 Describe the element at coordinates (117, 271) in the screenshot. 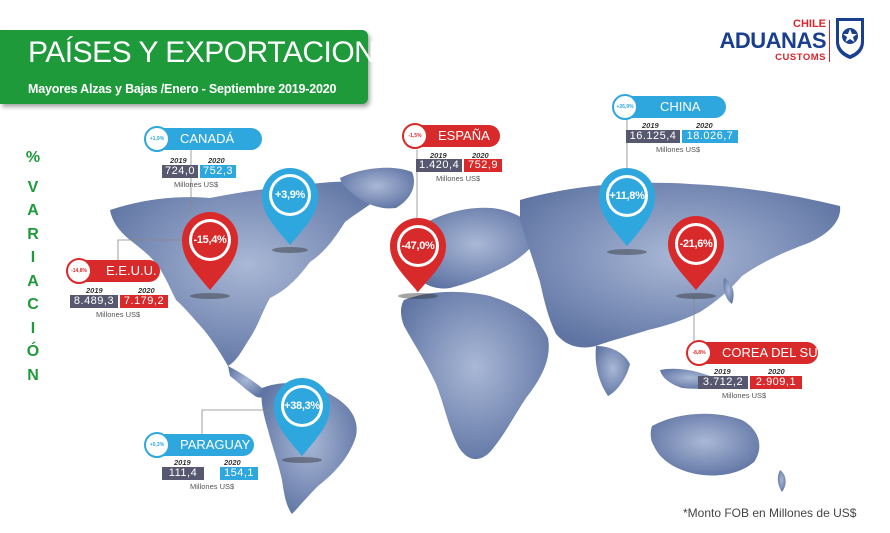

I see `card-eeuu-title: E.E.U.U.` at that location.